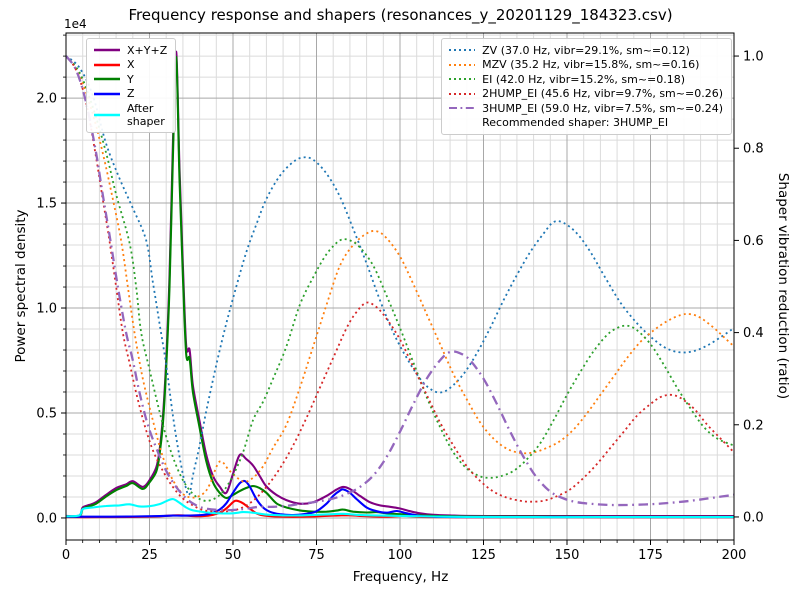  I want to click on y-left-tick-label: 2.0, so click(46, 99).